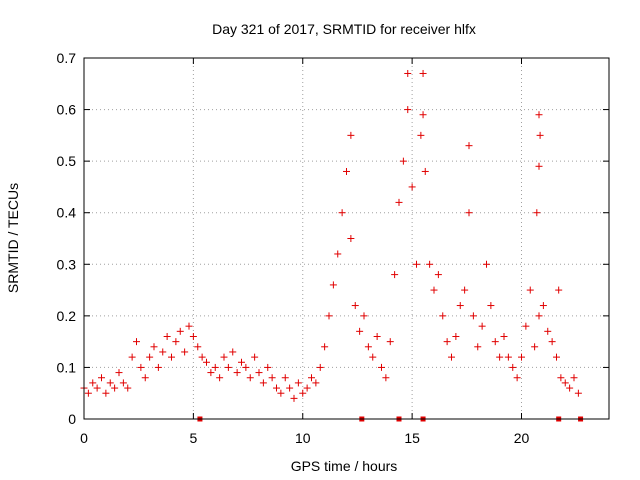  Describe the element at coordinates (67, 161) in the screenshot. I see `y-tick-label: 0.5` at that location.